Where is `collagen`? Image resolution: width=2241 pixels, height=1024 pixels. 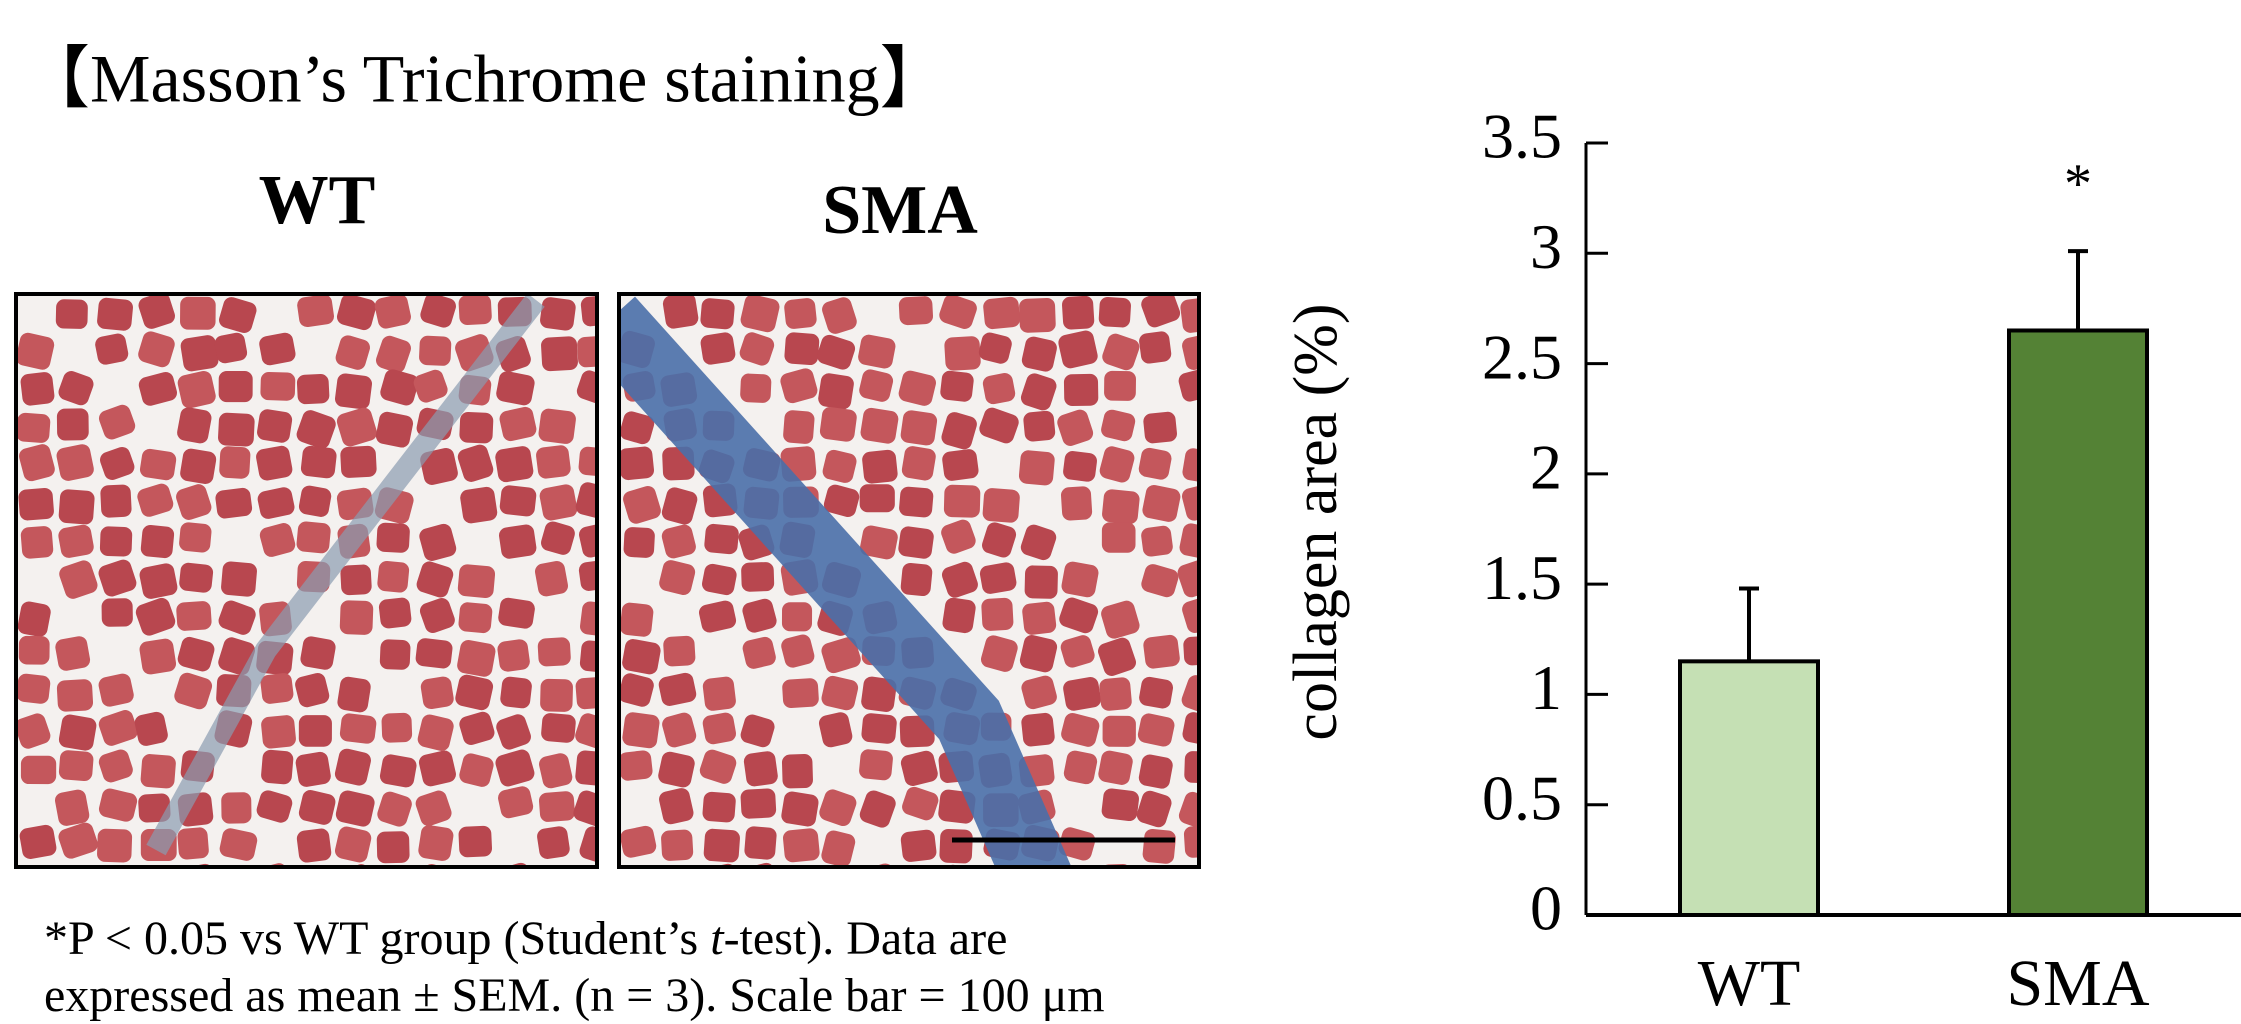
collagen is located at coordinates (345, 575).